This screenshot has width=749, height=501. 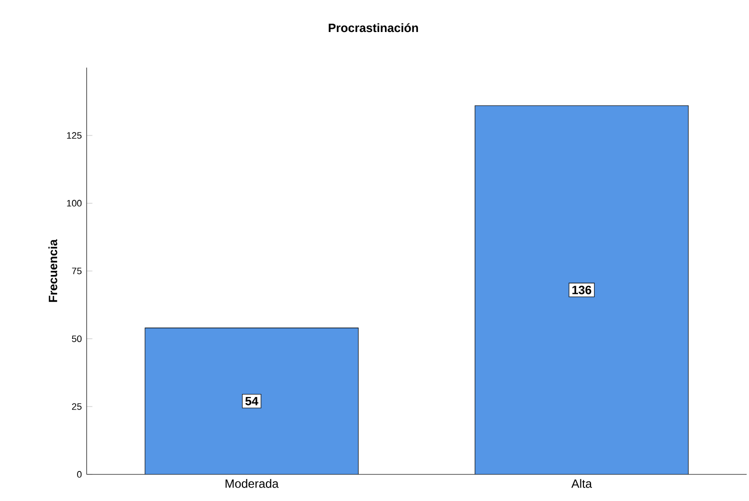 What do you see at coordinates (53, 270) in the screenshot?
I see `y-axis-title: Frecuencia` at bounding box center [53, 270].